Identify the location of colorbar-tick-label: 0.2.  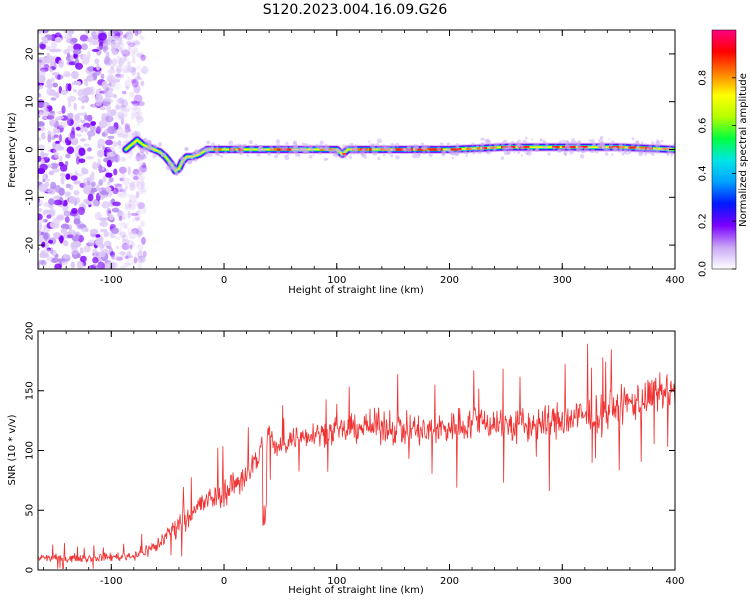
(703, 221).